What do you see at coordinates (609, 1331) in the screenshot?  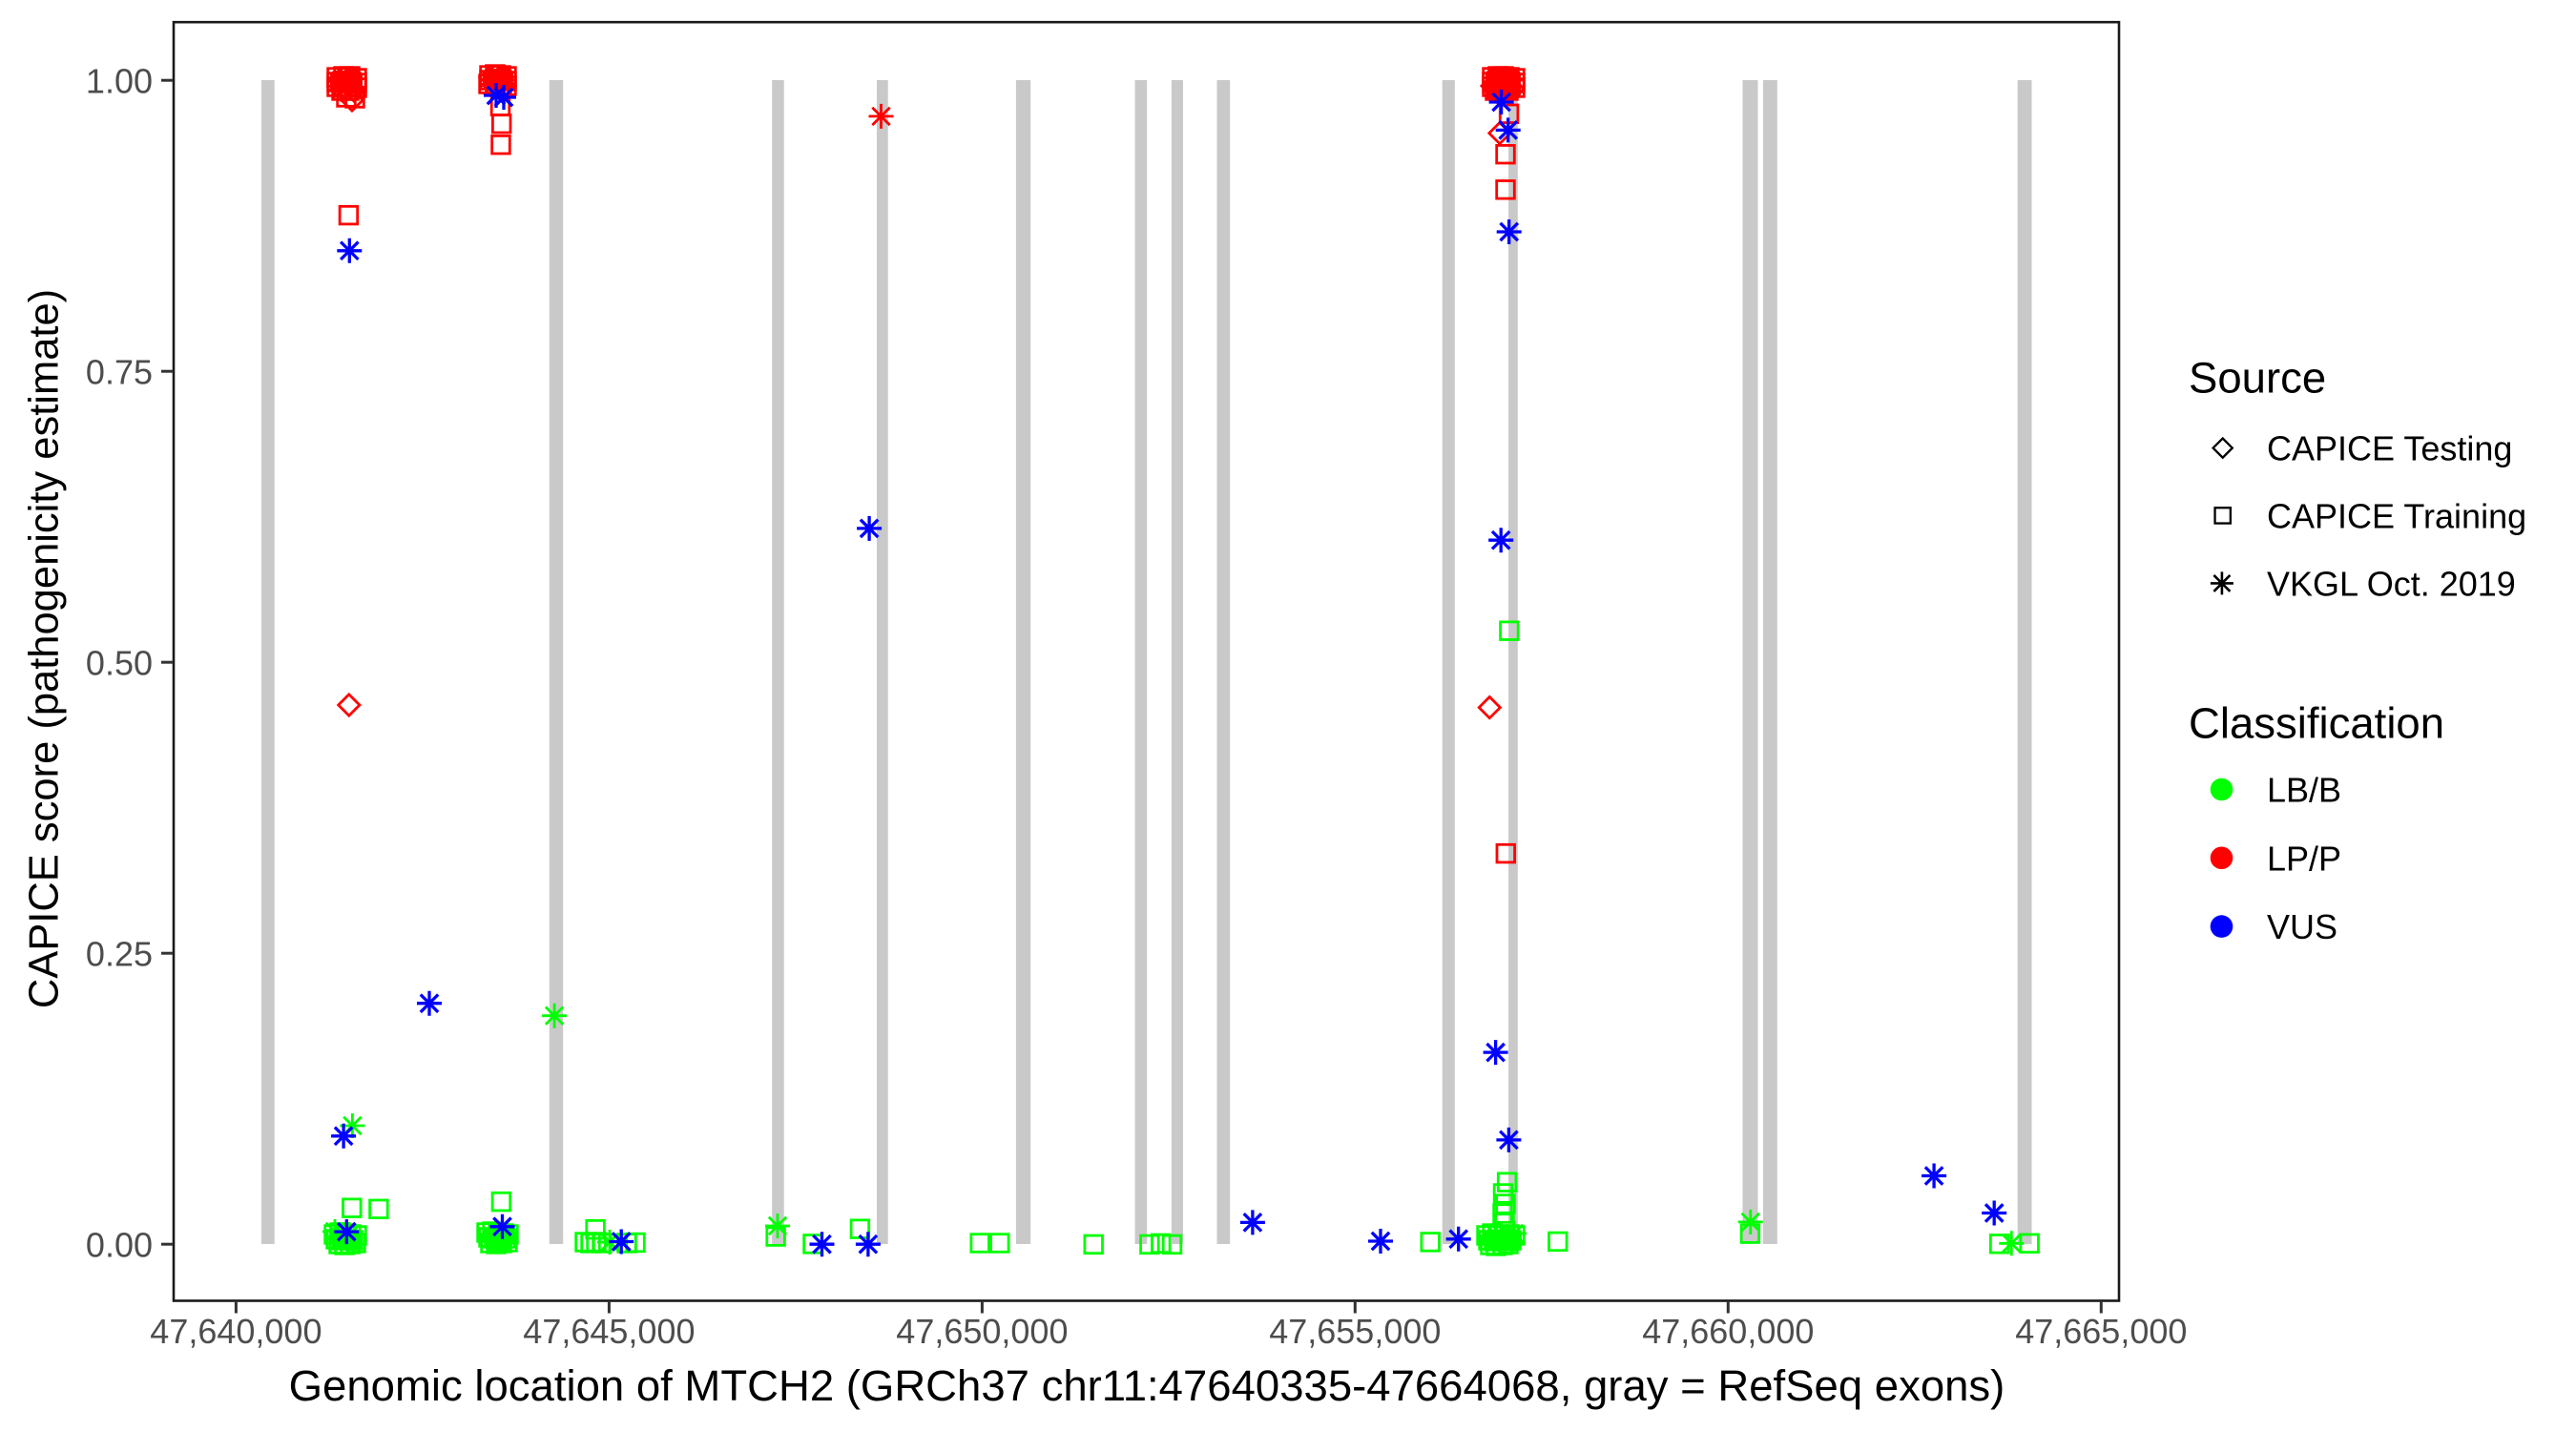 I see `svg-text: 47,645,000` at bounding box center [609, 1331].